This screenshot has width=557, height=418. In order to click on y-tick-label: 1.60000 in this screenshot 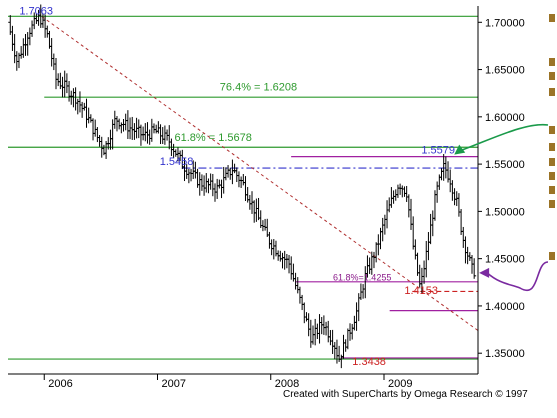, I will do `click(505, 118)`.